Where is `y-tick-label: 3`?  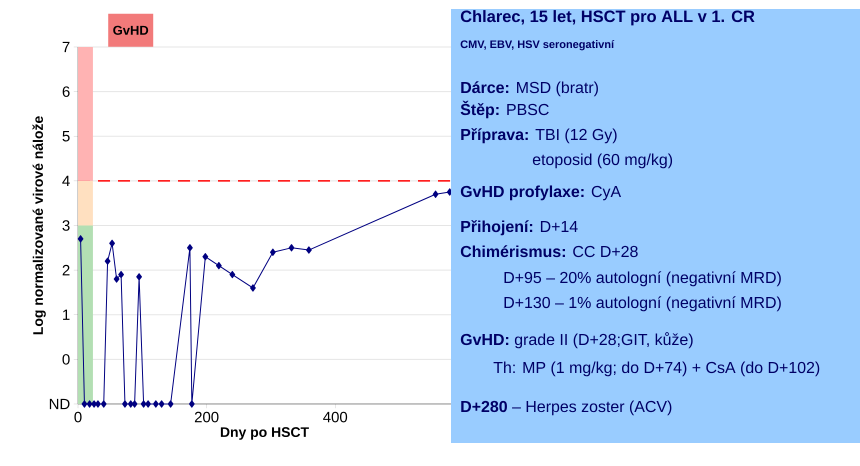 y-tick-label: 3 is located at coordinates (66, 225).